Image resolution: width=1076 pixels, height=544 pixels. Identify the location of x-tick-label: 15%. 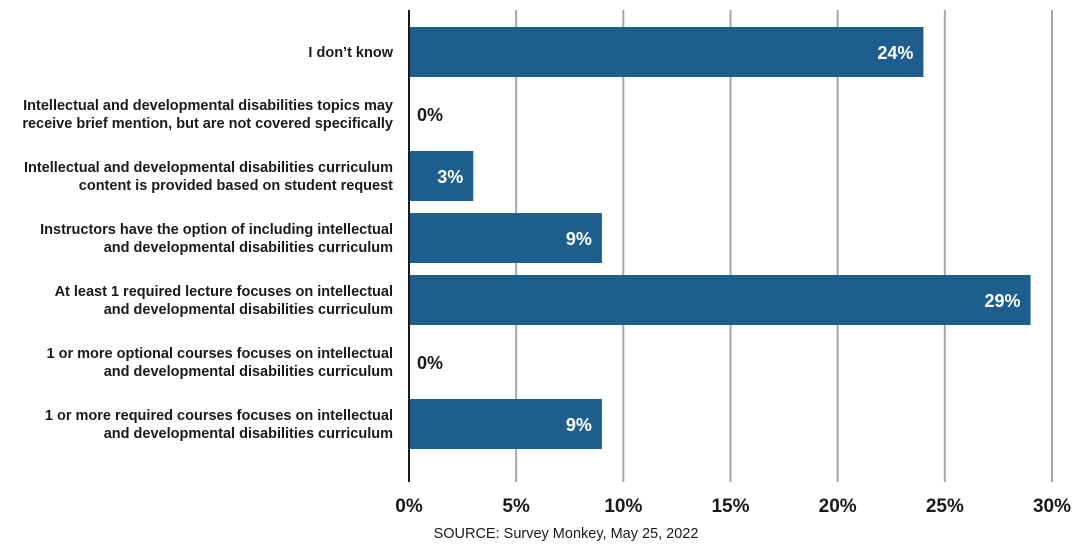
(730, 506).